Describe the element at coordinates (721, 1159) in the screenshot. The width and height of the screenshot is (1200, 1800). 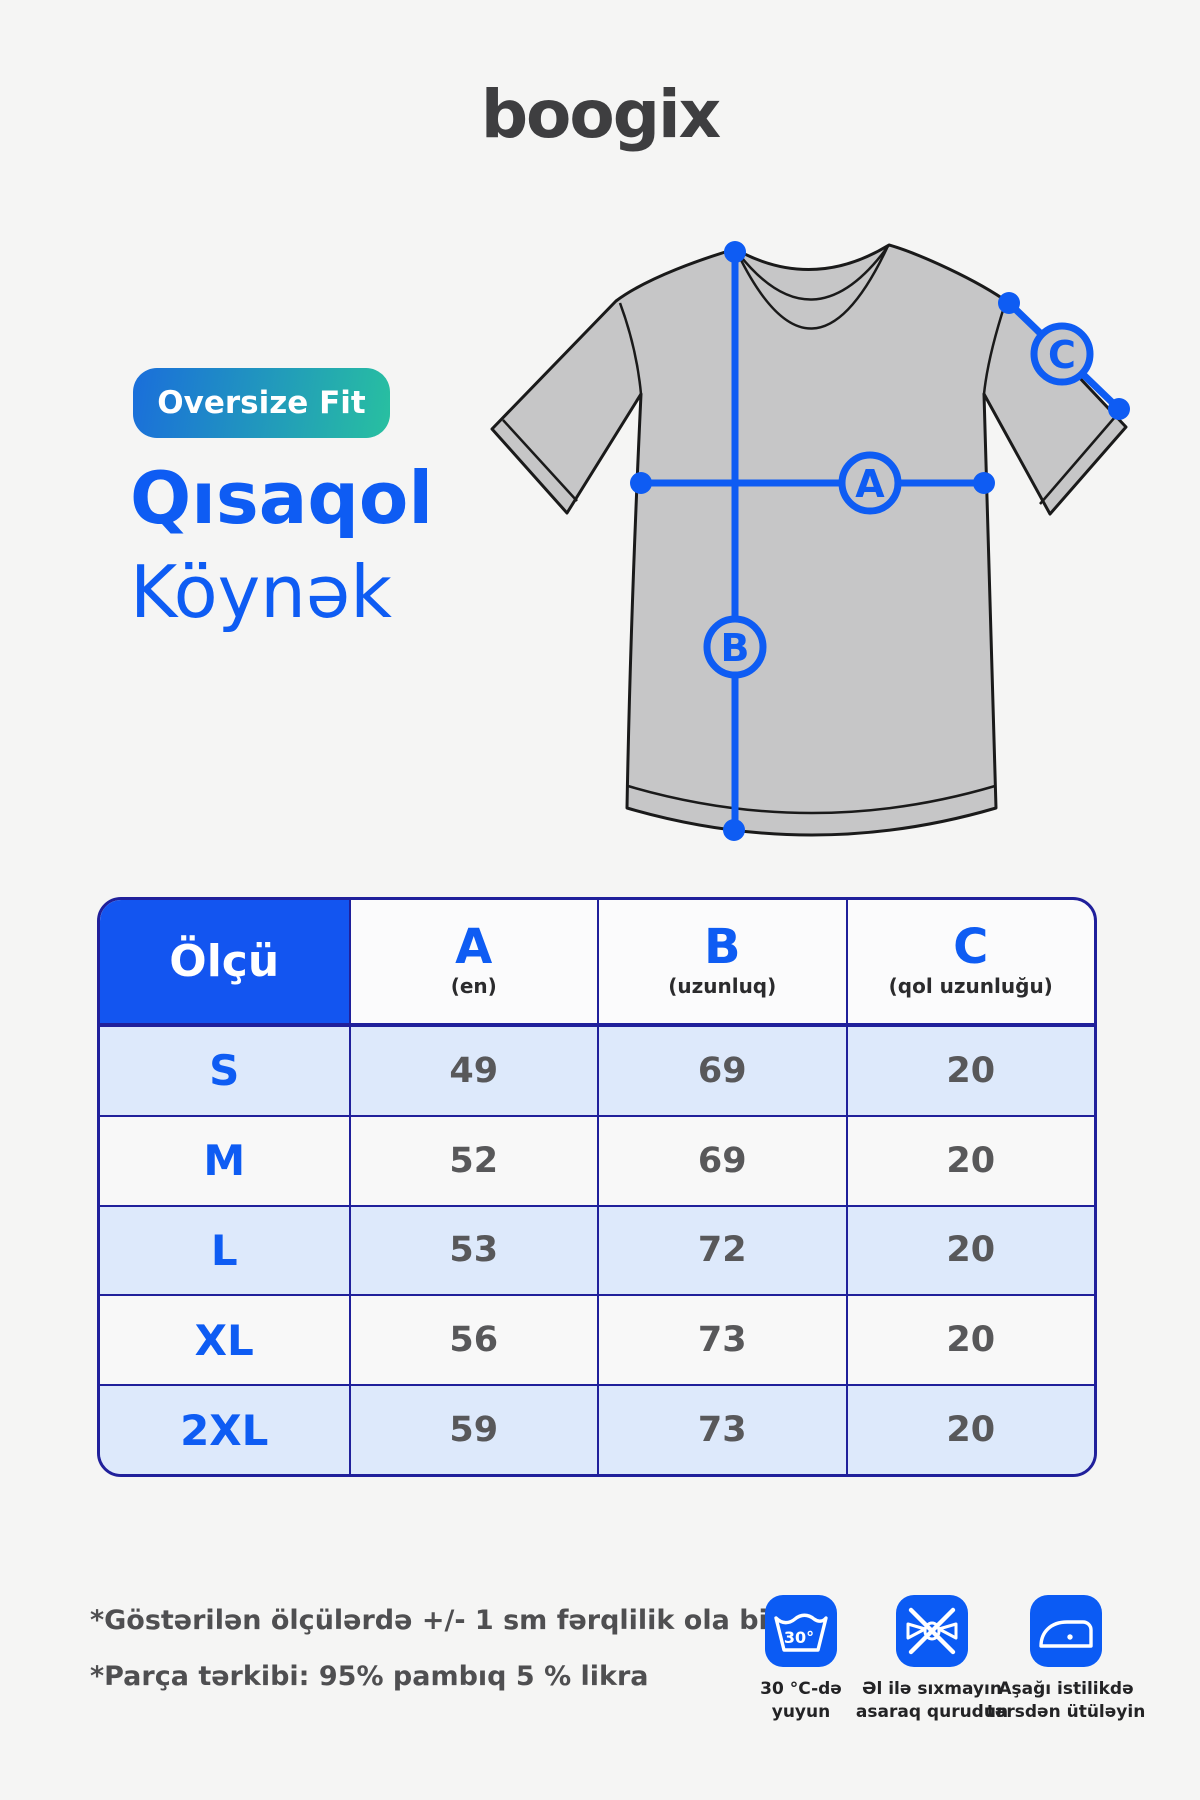
I see `table-row-m-b: 69` at that location.